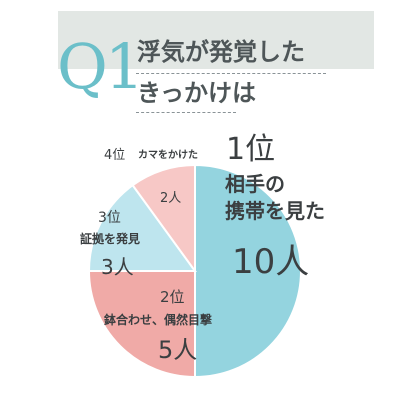 This screenshot has width=400, height=400. Describe the element at coordinates (172, 297) in the screenshot. I see `slice-2-rank: 2位` at that location.